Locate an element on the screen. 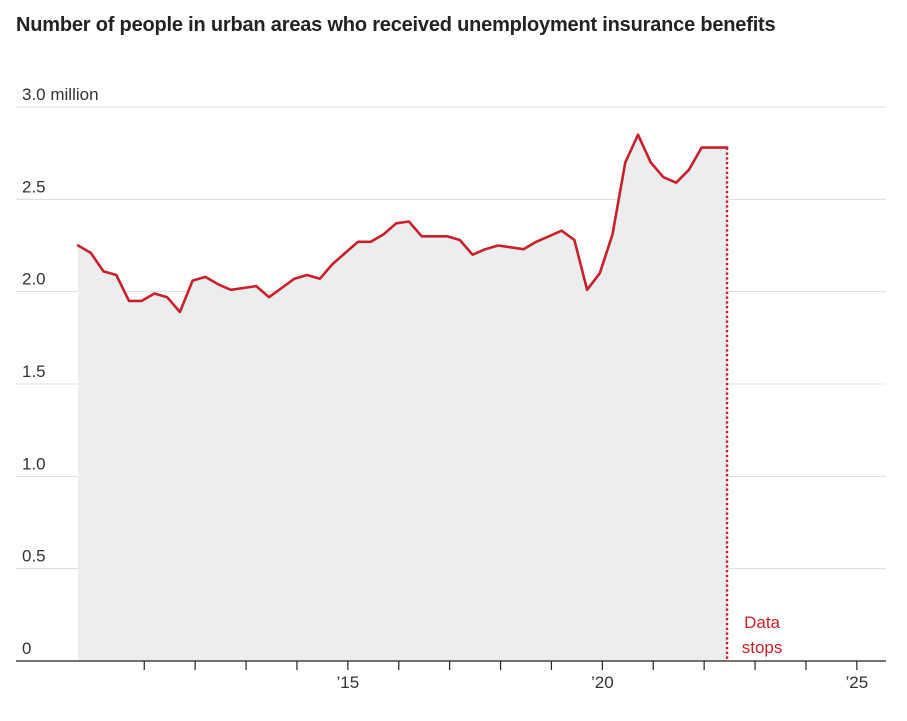  y-tick-label: 3.0 million is located at coordinates (60, 94).